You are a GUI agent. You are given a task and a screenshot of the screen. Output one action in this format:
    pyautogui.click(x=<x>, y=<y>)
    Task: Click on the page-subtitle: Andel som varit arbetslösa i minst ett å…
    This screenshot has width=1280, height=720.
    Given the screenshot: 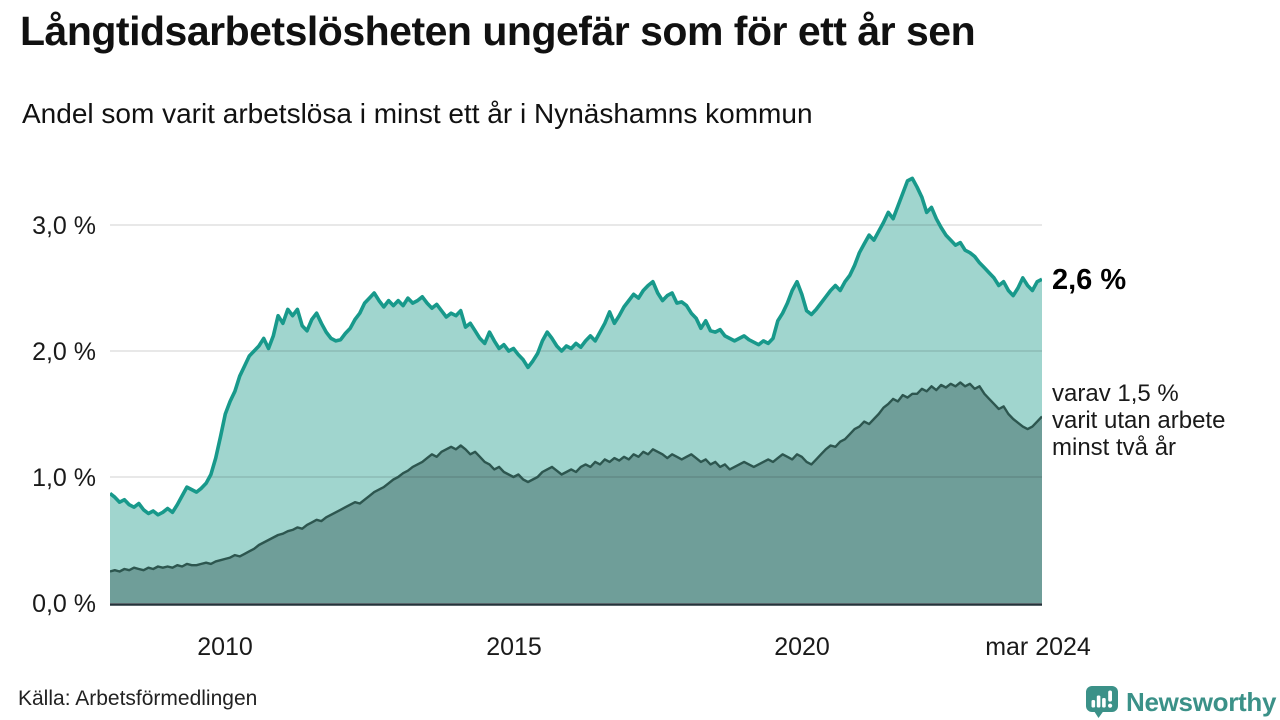 What is the action you would take?
    pyautogui.click(x=417, y=113)
    